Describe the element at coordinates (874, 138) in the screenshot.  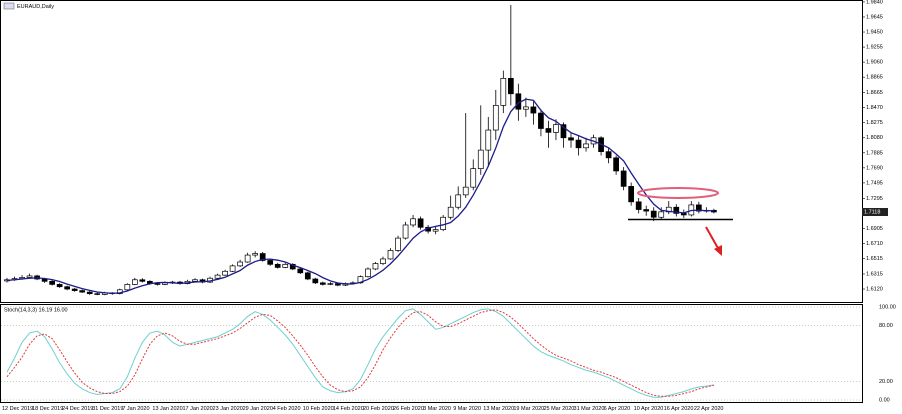
I see `y-tick-label: 1.8080` at that location.